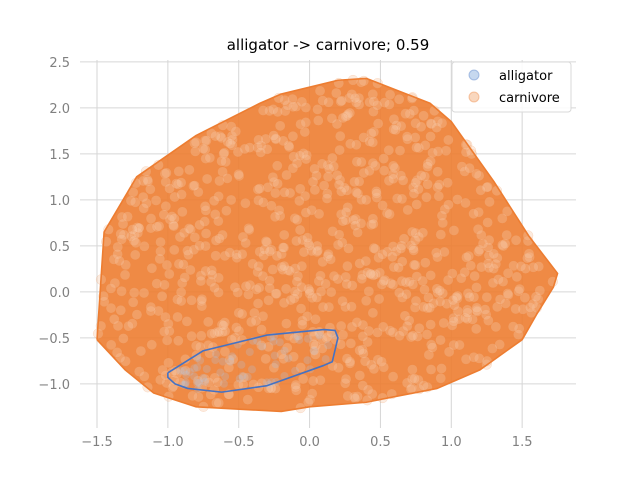 This screenshot has height=480, width=640. What do you see at coordinates (168, 442) in the screenshot?
I see `x-tick-label: −1.0` at bounding box center [168, 442].